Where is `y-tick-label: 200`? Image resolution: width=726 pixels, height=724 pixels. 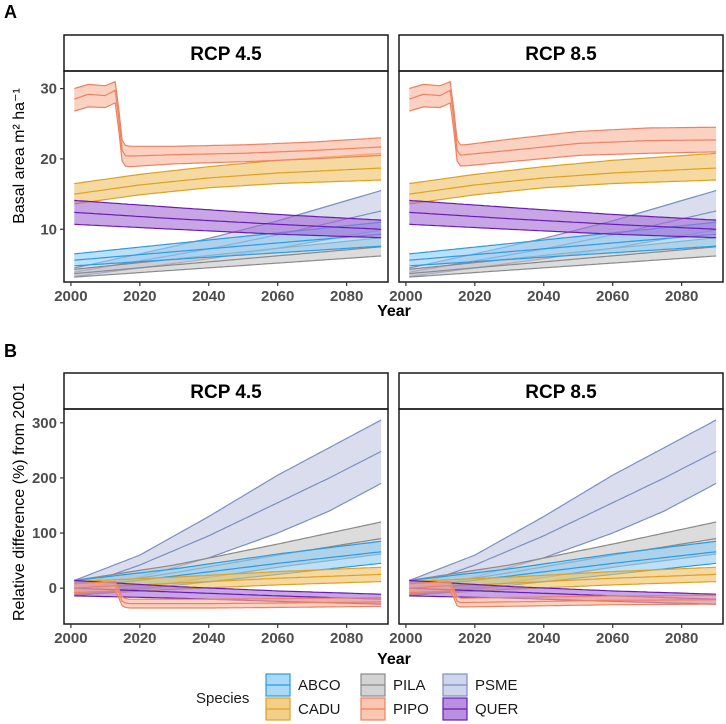
y-tick-label: 200 is located at coordinates (44, 478).